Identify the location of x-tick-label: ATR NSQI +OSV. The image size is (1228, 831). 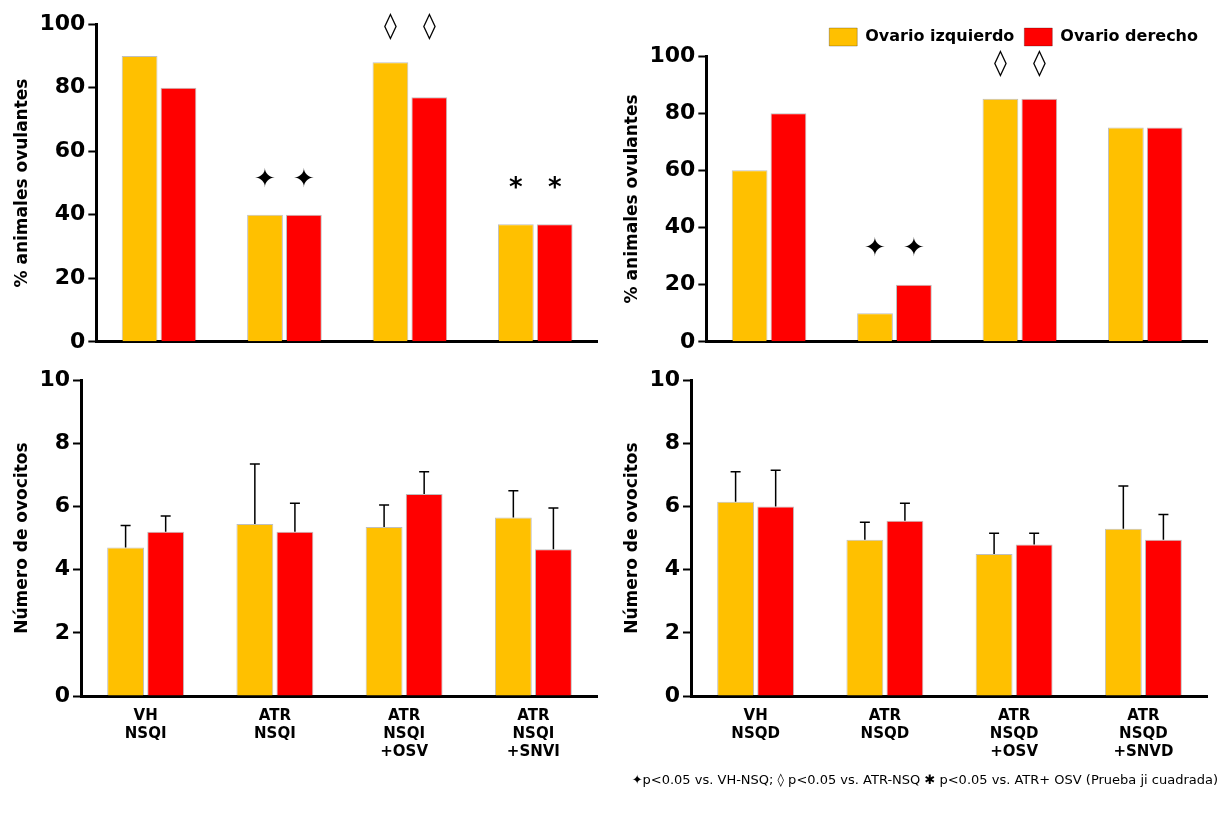
(404, 732).